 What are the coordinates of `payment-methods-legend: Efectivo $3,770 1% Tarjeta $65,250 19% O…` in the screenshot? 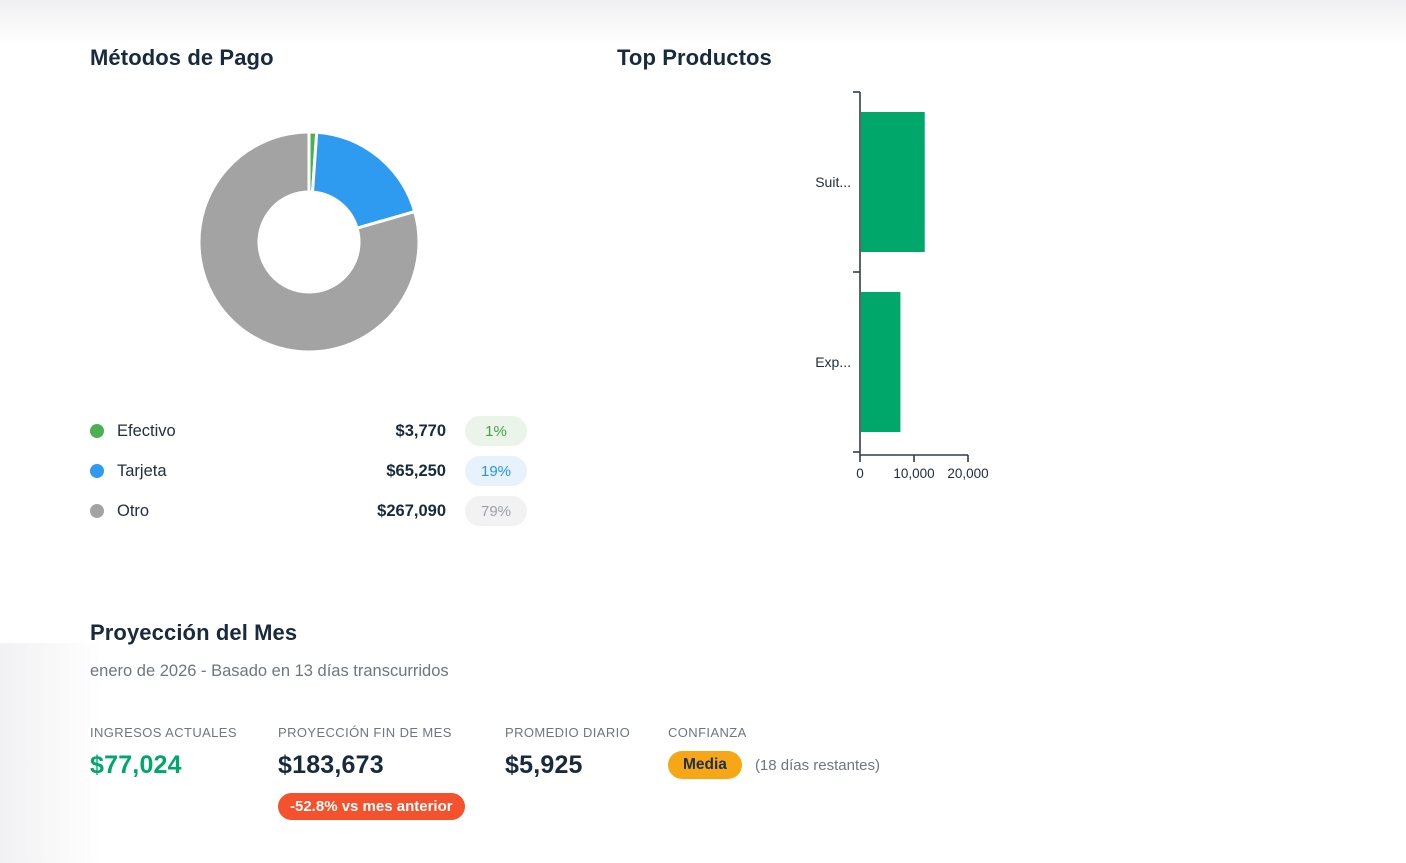 It's located at (308, 471).